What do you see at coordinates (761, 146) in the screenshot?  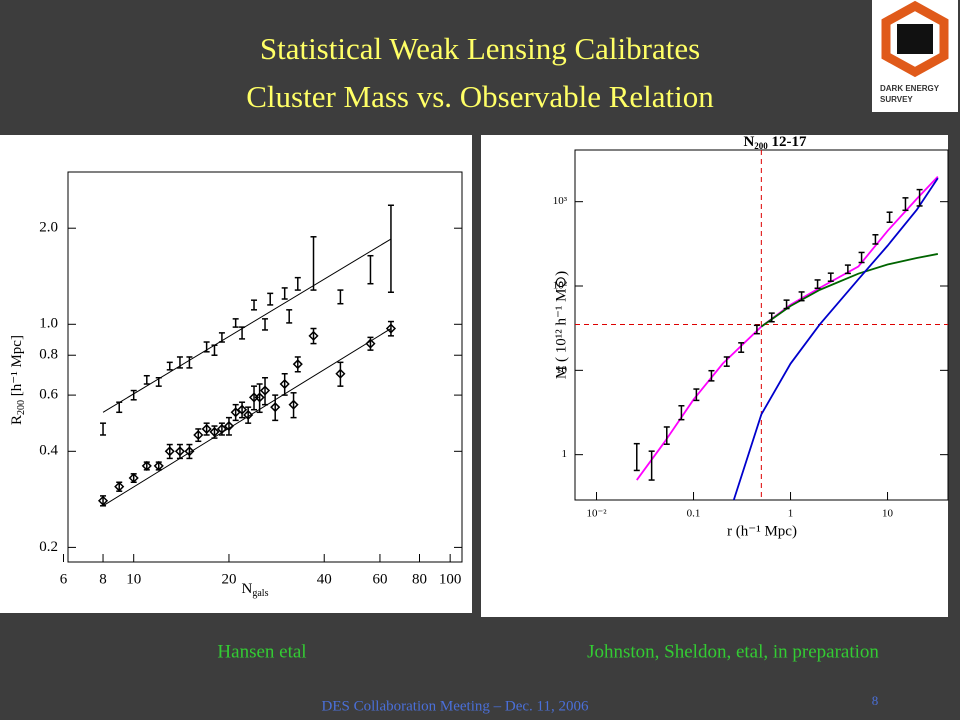 I see `label-part: 200` at bounding box center [761, 146].